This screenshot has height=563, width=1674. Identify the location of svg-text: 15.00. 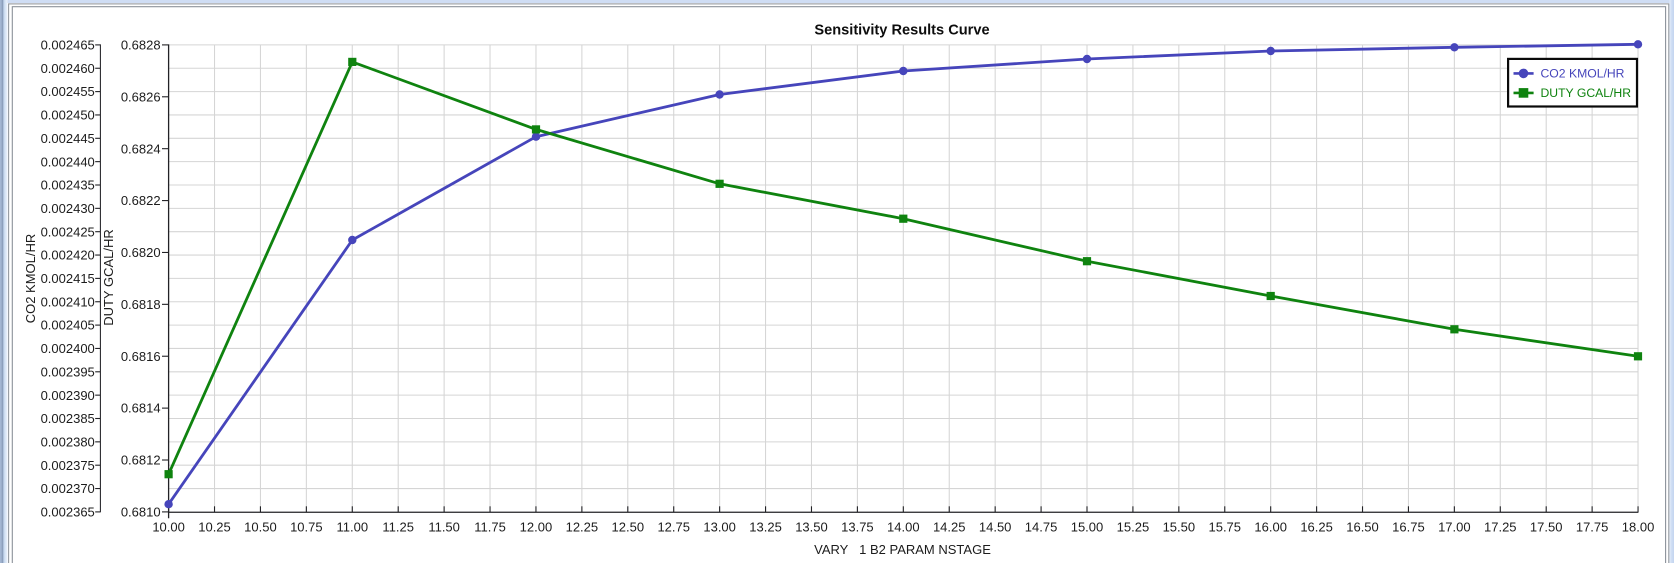
(1087, 527).